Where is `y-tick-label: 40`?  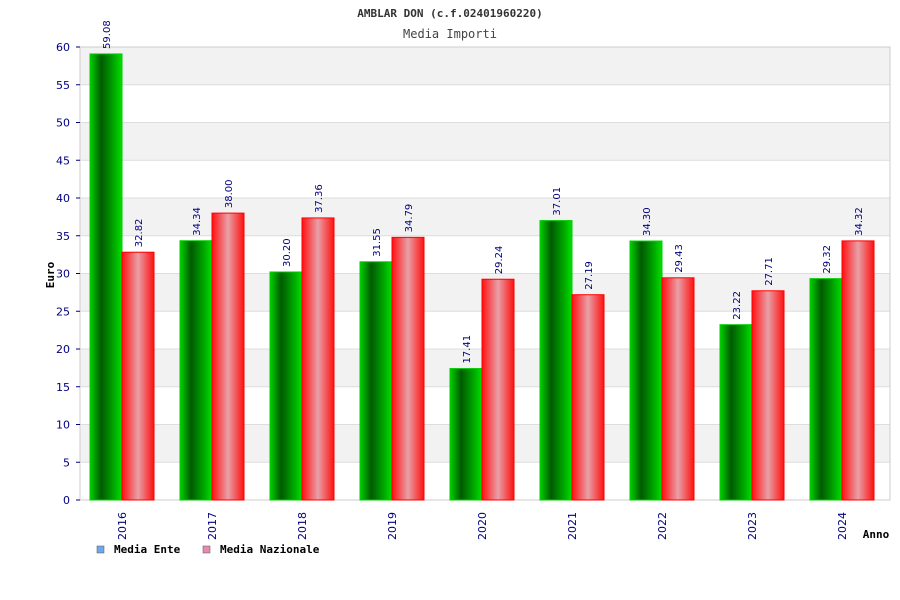 y-tick-label: 40 is located at coordinates (63, 198).